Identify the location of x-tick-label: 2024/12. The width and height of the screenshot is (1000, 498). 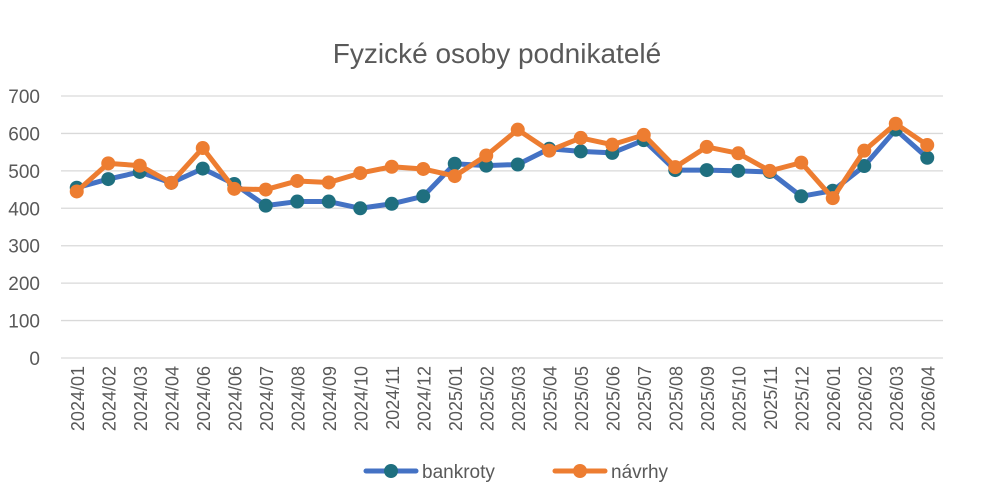
(424, 398).